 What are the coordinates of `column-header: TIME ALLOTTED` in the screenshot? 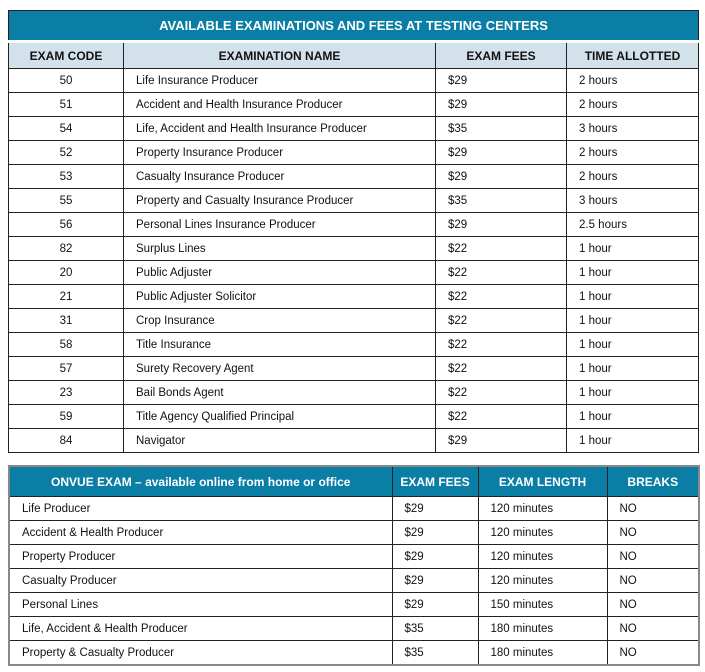 It's located at (632, 55).